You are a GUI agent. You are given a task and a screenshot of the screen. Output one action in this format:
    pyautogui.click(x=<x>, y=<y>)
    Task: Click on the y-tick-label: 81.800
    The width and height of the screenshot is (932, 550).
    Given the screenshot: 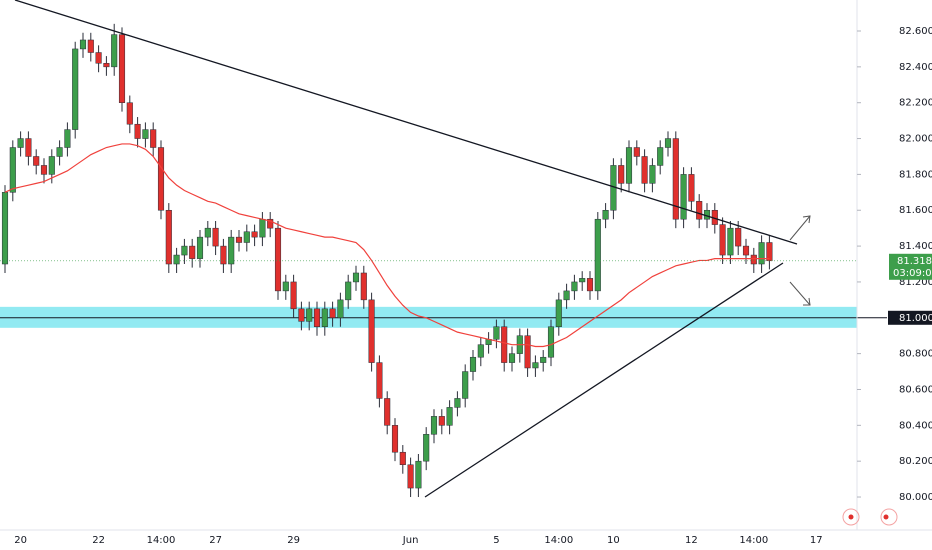 What is the action you would take?
    pyautogui.click(x=915, y=174)
    